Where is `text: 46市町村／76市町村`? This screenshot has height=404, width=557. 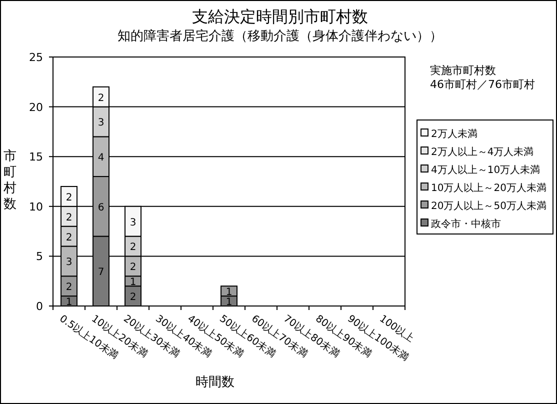 text: 46市町村／76市町村 is located at coordinates (482, 84).